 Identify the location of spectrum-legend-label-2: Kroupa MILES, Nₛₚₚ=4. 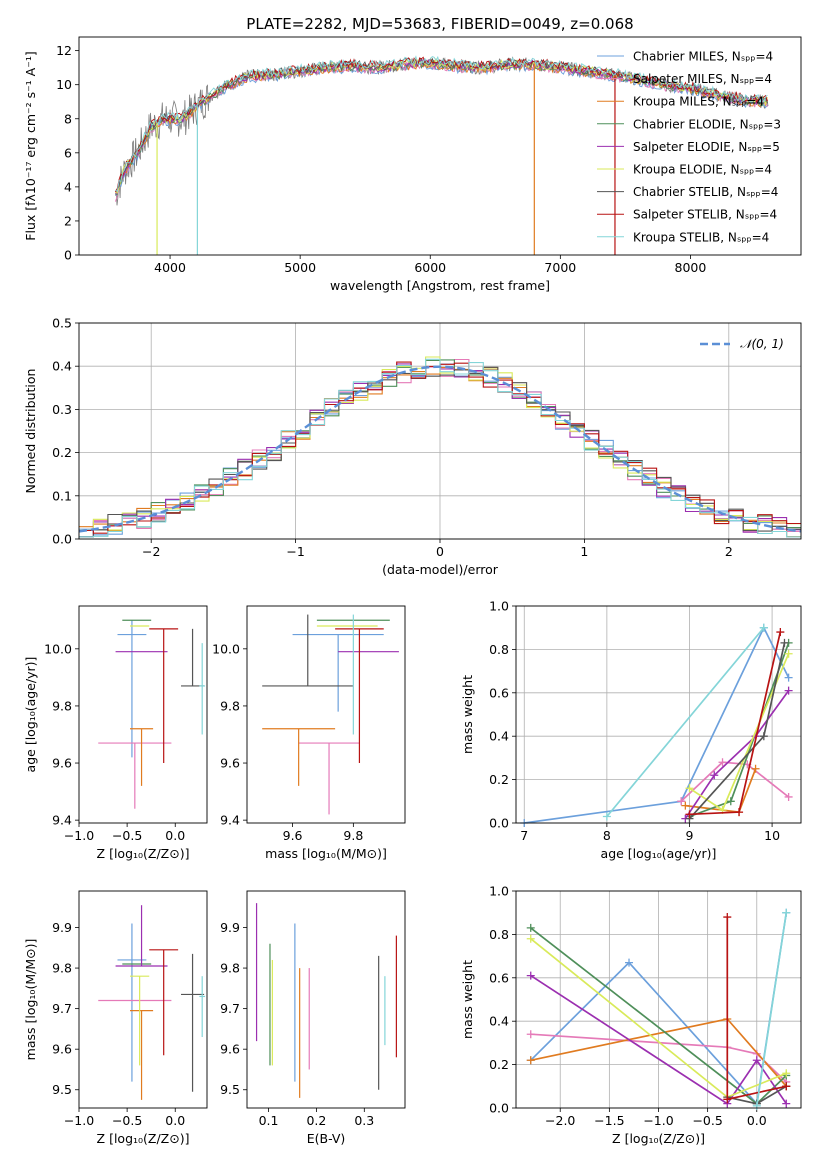
(698, 102).